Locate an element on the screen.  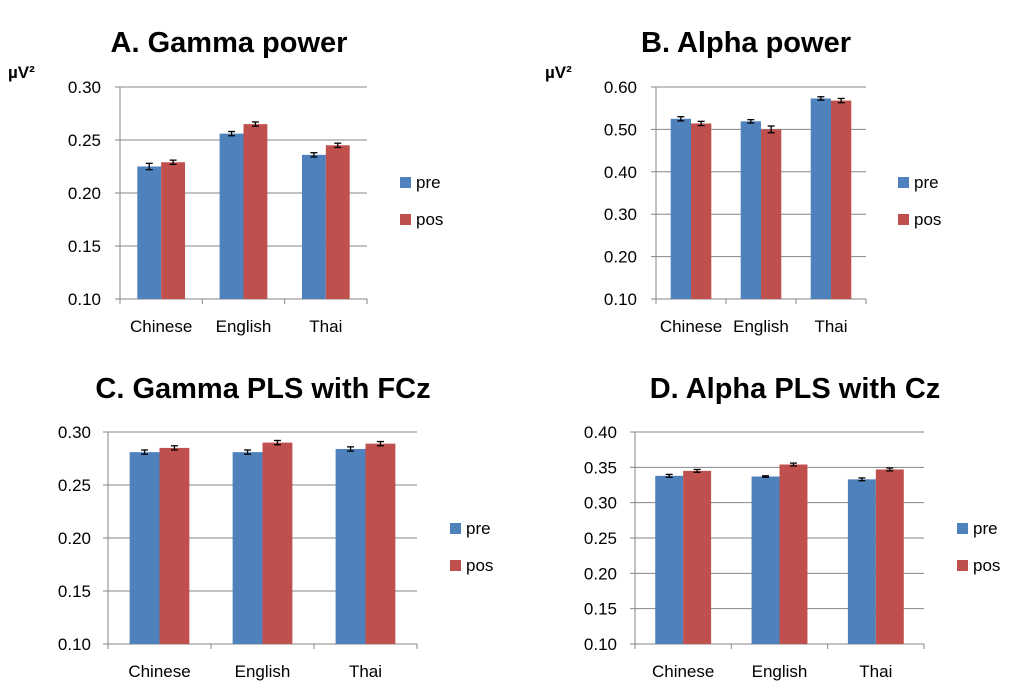
chart-title: D. Alpha PLS with Cz is located at coordinates (795, 389).